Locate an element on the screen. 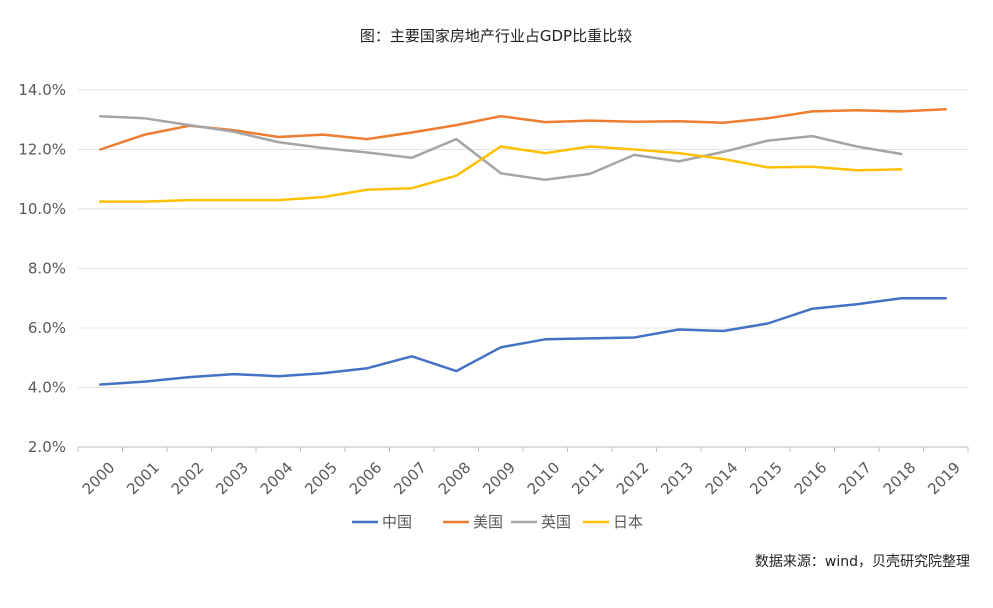  x-tick-label: 2005 is located at coordinates (321, 479).